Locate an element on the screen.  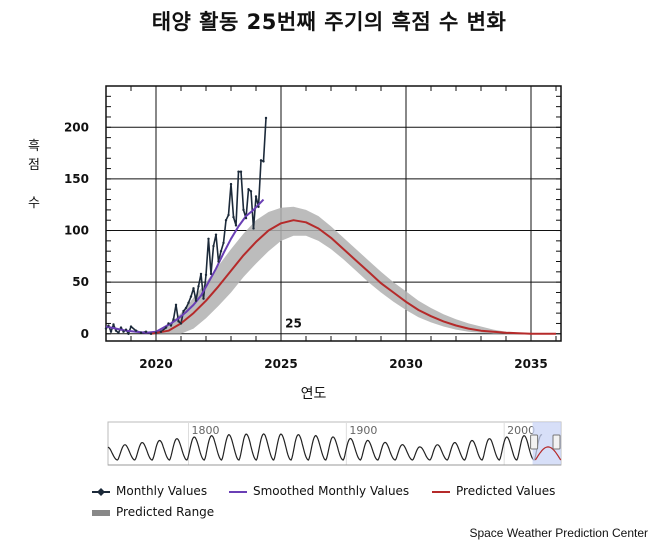
predicted-line-icon is located at coordinates (441, 491).